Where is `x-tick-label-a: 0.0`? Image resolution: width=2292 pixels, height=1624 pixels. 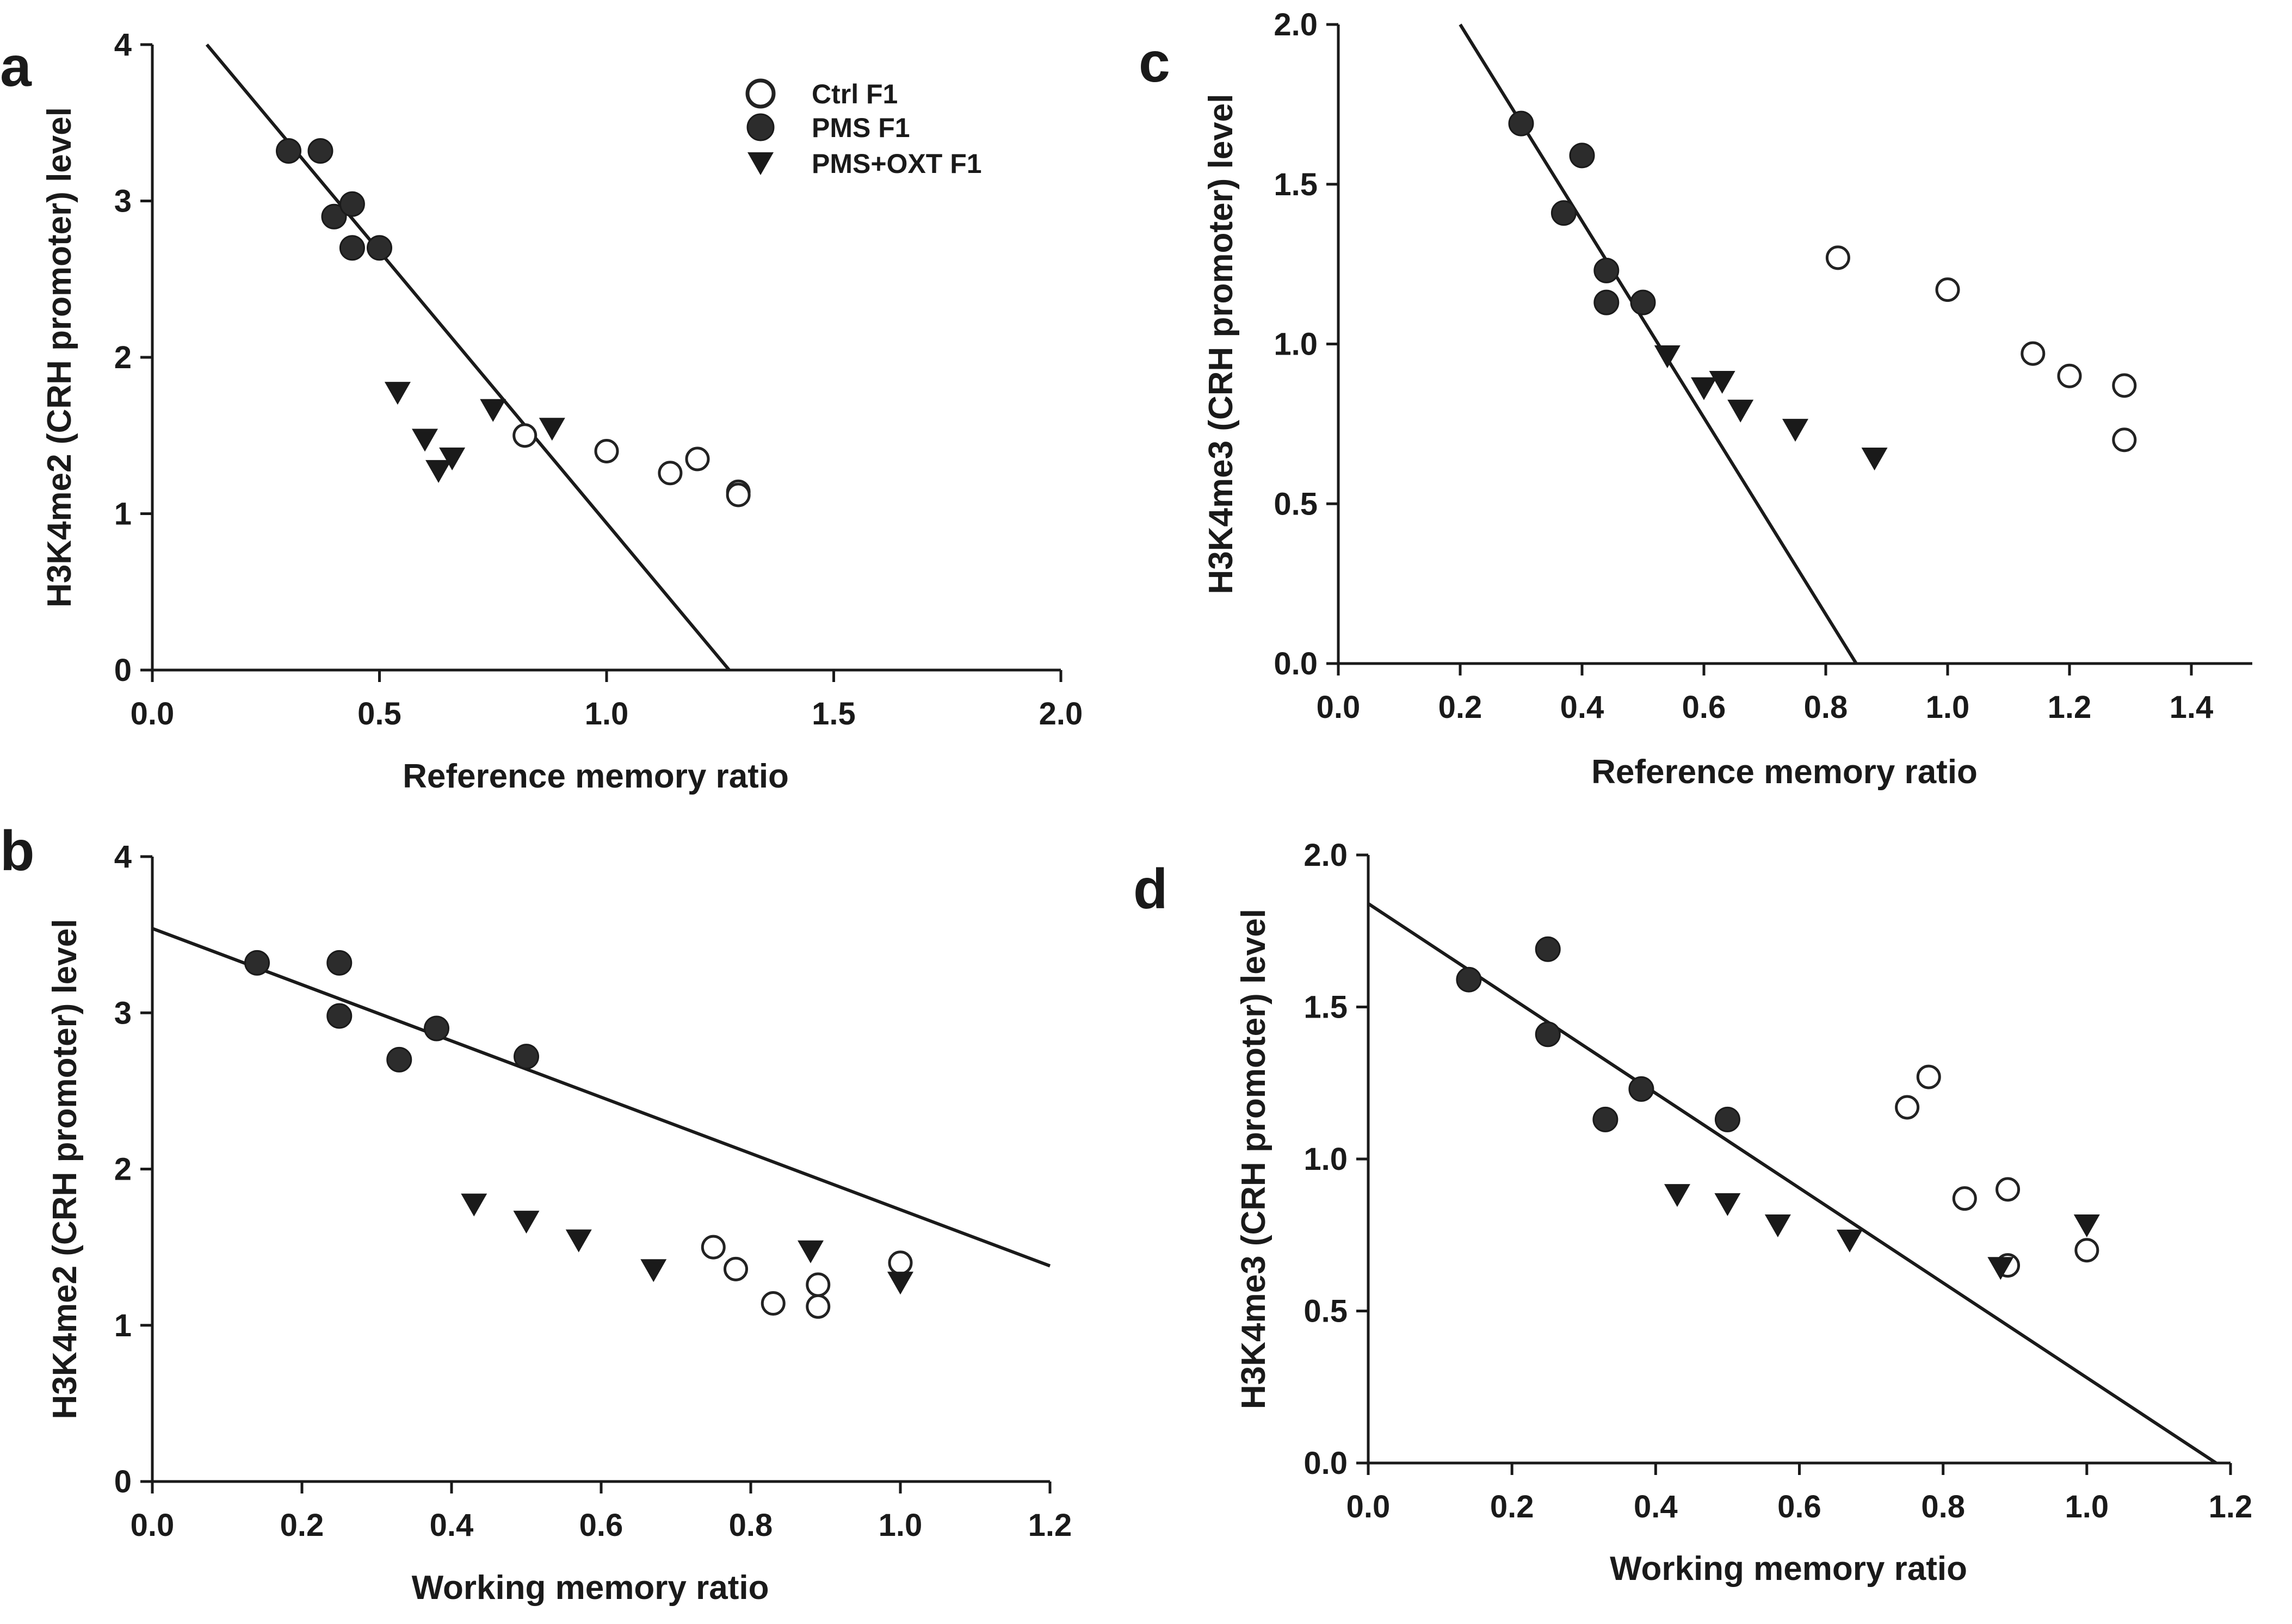 x-tick-label-a: 0.0 is located at coordinates (153, 714).